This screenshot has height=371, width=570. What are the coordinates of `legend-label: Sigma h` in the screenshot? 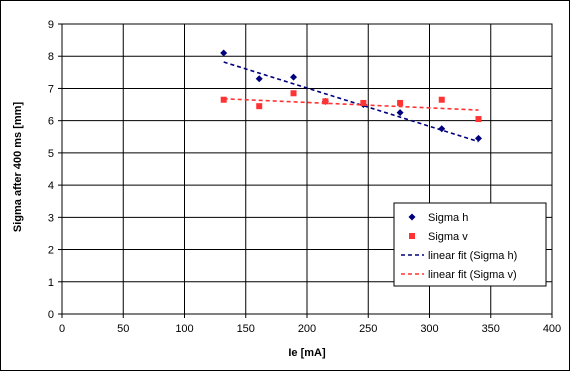 It's located at (448, 218).